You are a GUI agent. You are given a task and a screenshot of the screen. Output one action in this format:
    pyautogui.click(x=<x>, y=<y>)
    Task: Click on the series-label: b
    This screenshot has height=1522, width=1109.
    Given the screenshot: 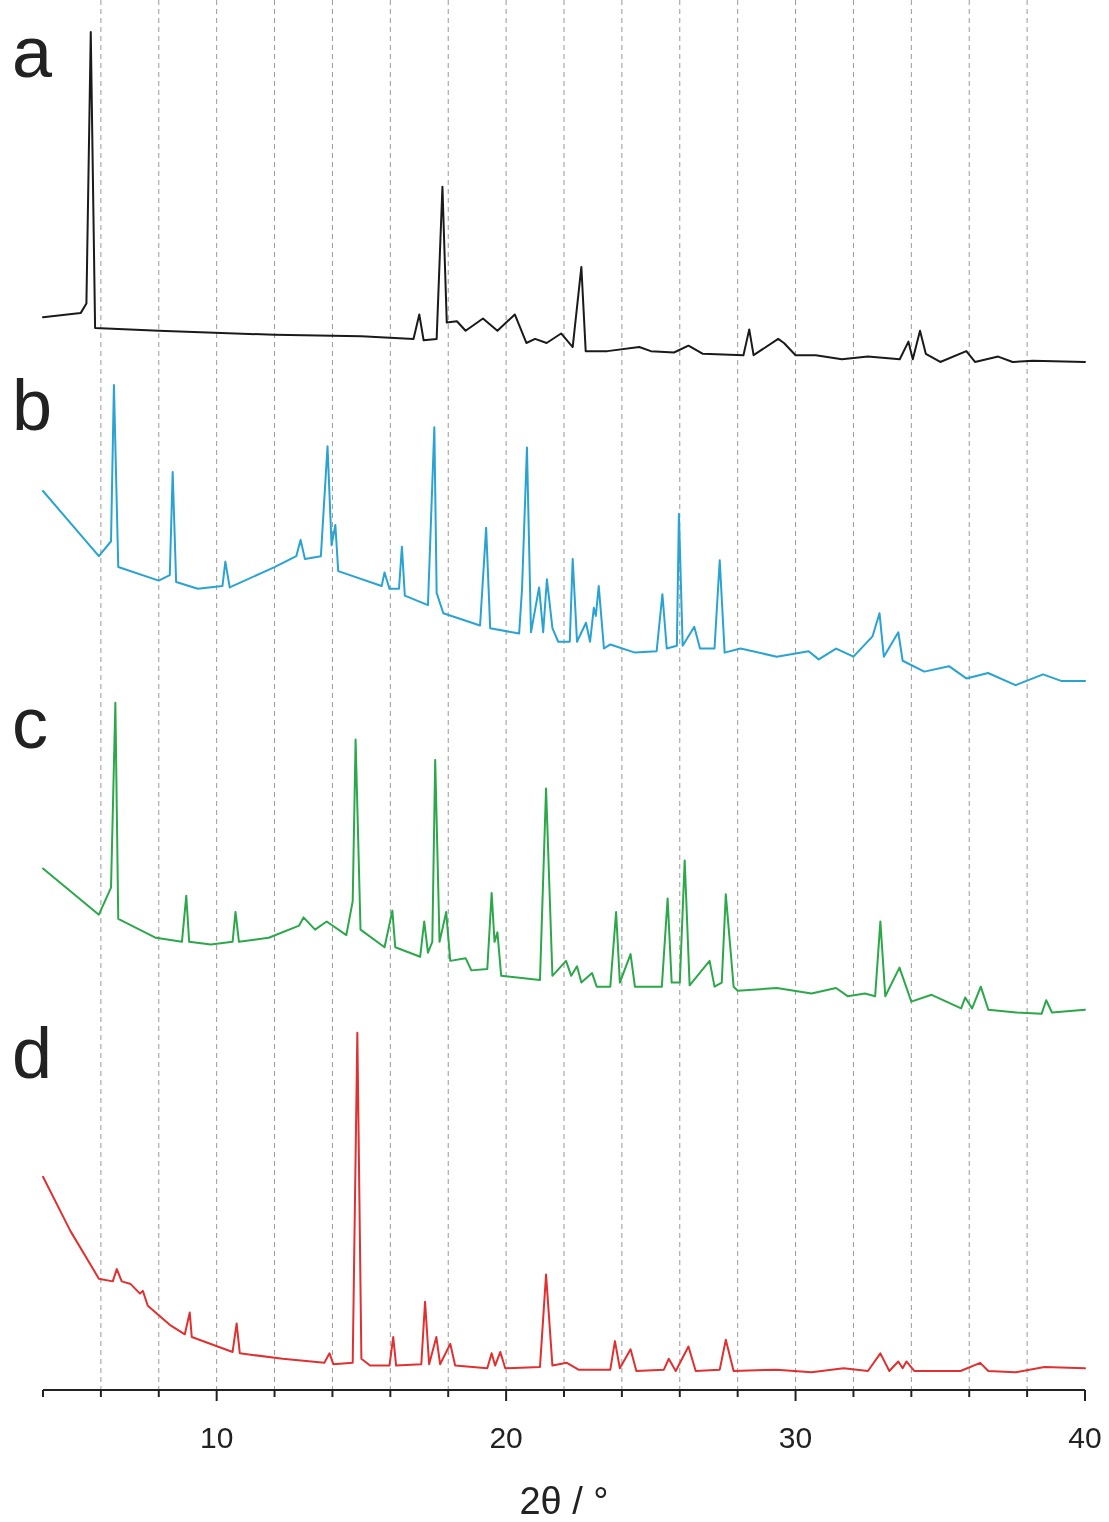 What is the action you would take?
    pyautogui.click(x=32, y=405)
    